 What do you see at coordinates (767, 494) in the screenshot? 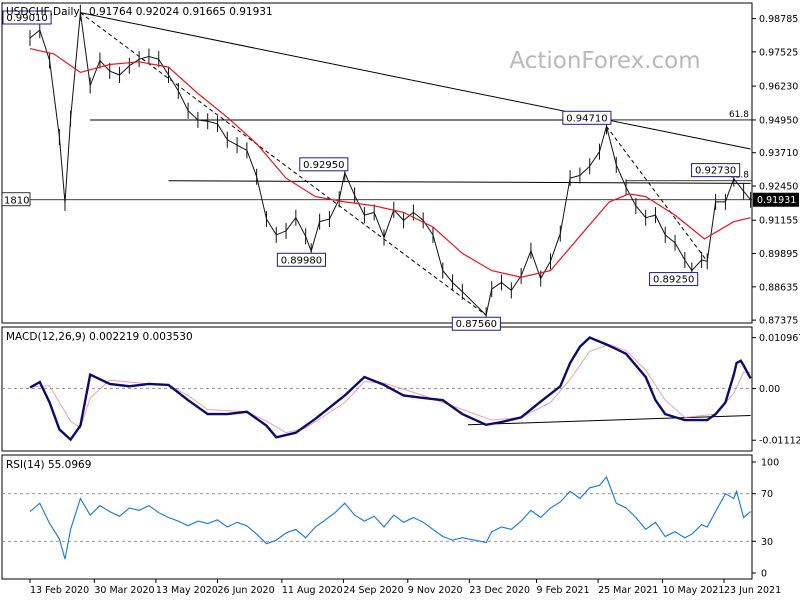
I see `rsi-tick-label: 70` at bounding box center [767, 494].